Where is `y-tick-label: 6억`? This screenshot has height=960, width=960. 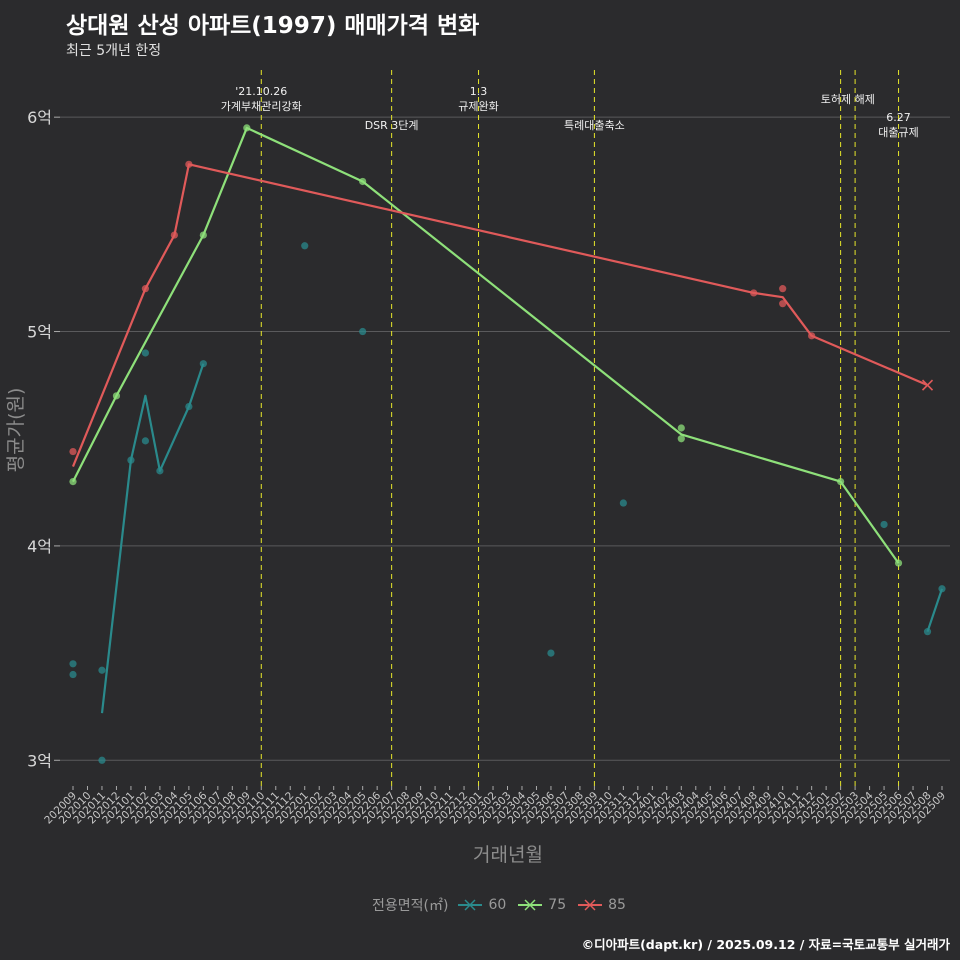
y-tick-label: 6억 is located at coordinates (39, 117).